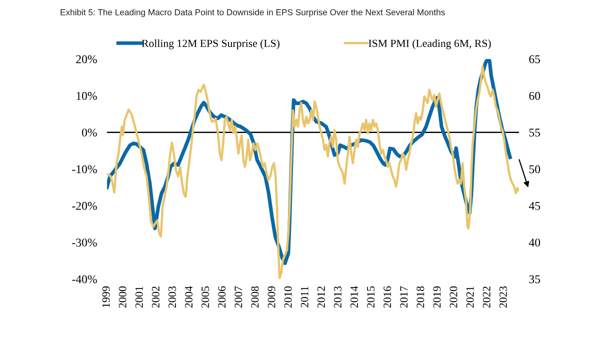 This screenshot has height=341, width=605. Describe the element at coordinates (172, 297) in the screenshot. I see `x-tick-label: 2003` at that location.